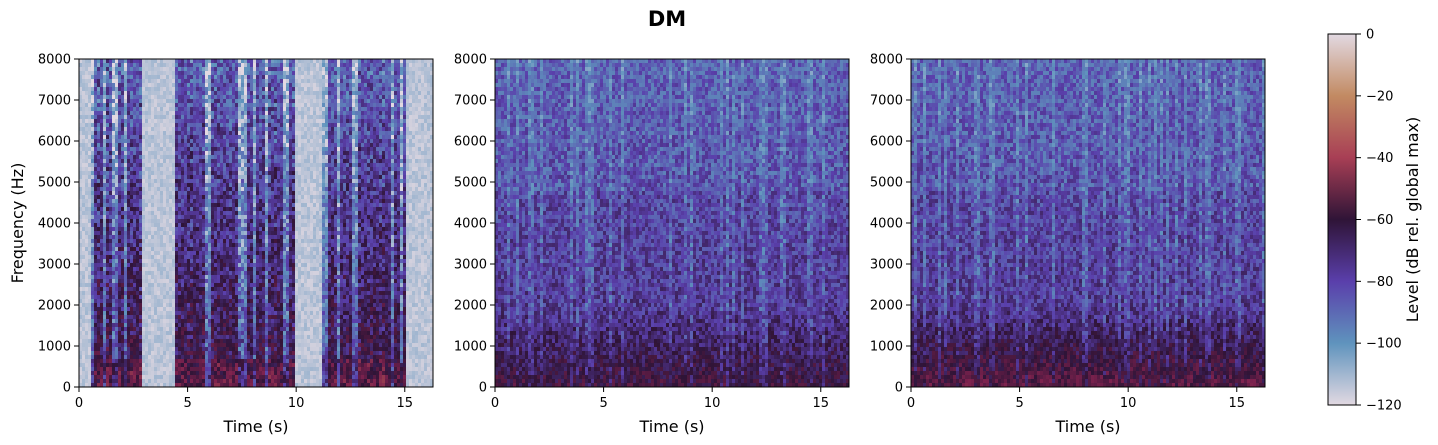 This screenshot has width=1438, height=445. What do you see at coordinates (1370, 35) in the screenshot?
I see `colorbar-tick-label: 0` at bounding box center [1370, 35].